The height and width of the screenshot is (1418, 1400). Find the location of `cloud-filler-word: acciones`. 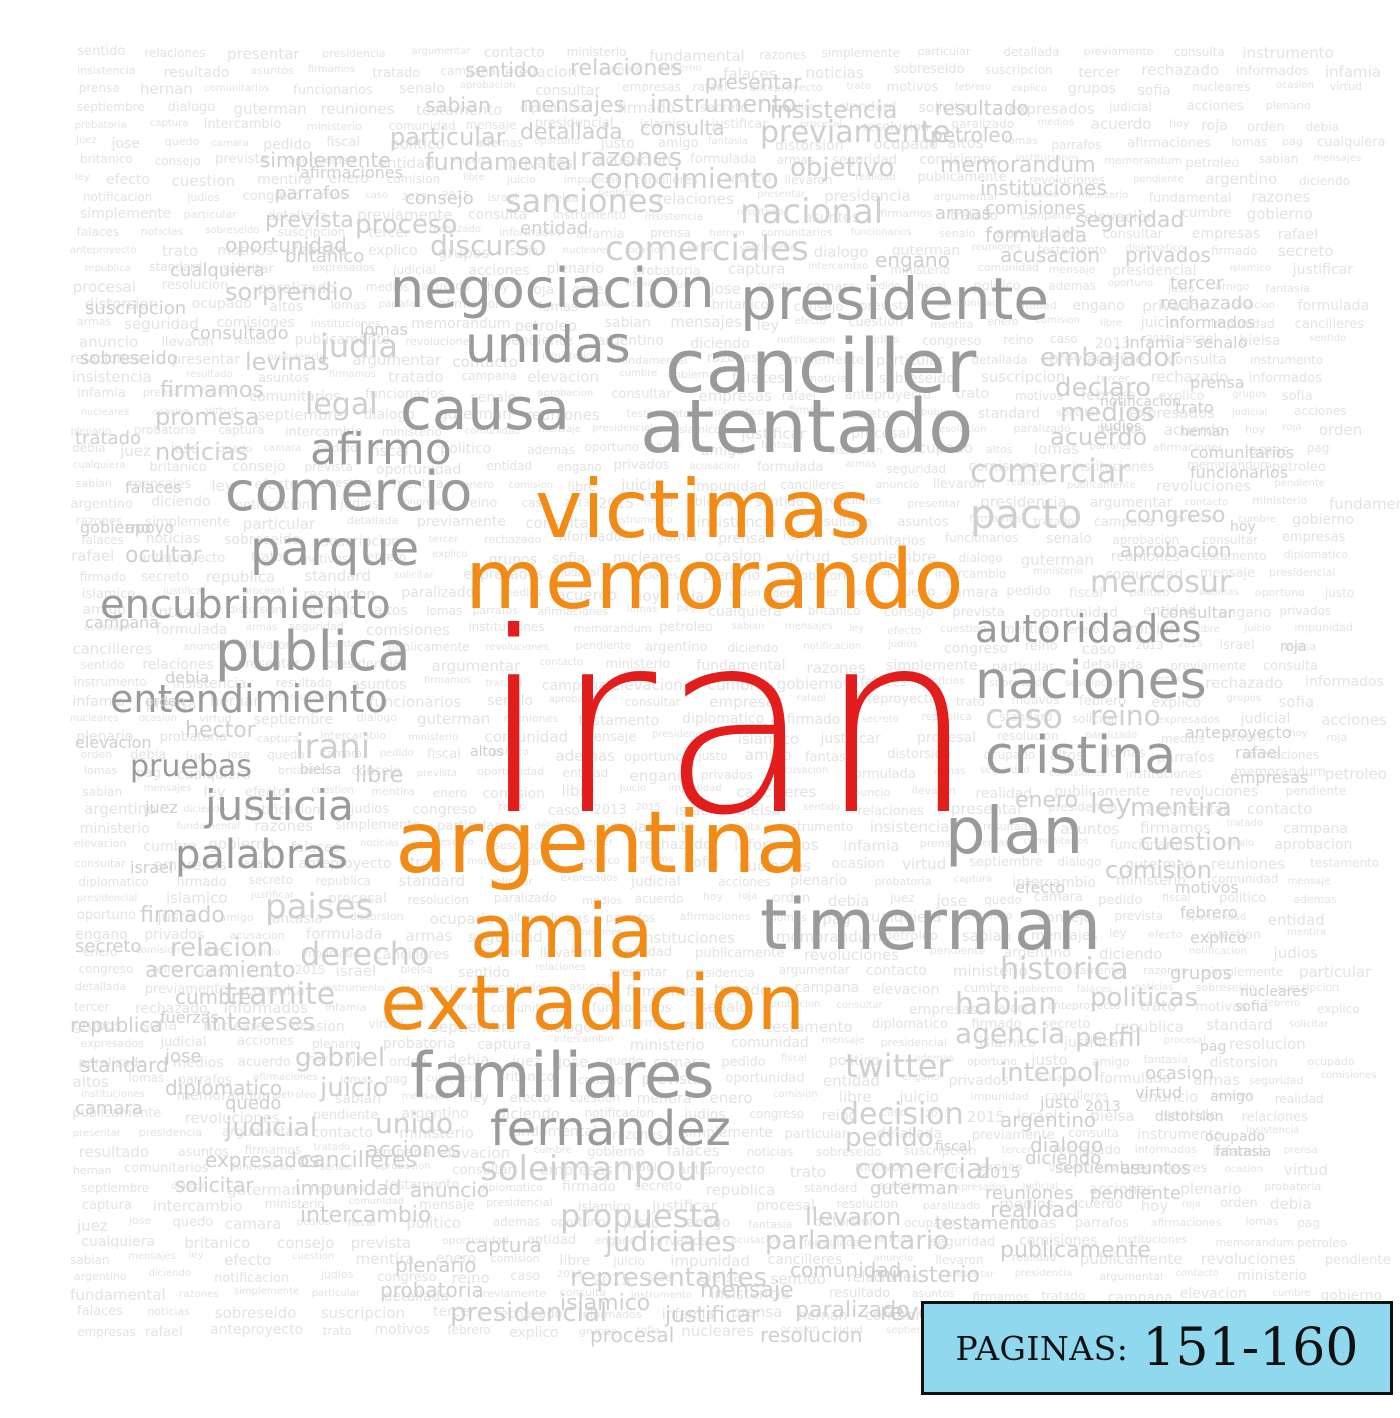

cloud-filler-word: acciones is located at coordinates (654, 575).